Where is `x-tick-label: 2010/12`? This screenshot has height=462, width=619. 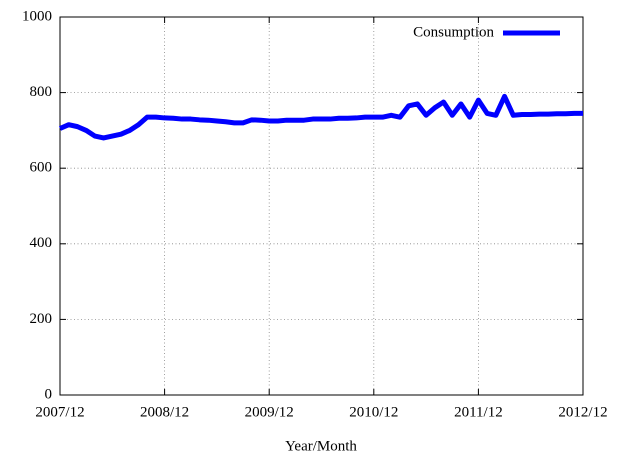 x-tick-label: 2010/12 is located at coordinates (373, 412).